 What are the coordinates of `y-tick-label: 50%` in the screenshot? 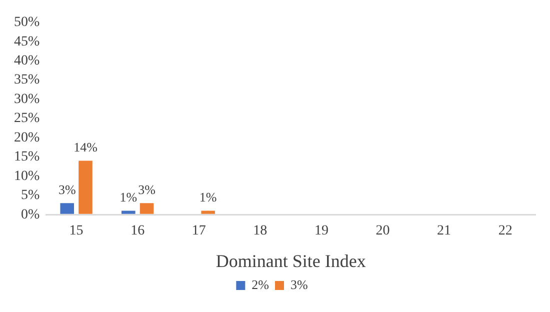 It's located at (27, 22).